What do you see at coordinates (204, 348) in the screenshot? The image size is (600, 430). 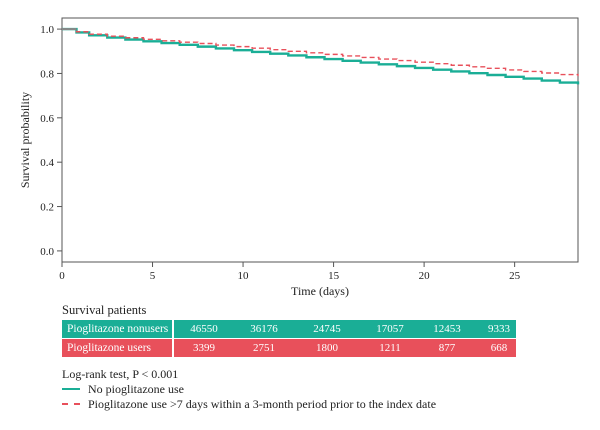 I see `risk-cell: 3399` at bounding box center [204, 348].